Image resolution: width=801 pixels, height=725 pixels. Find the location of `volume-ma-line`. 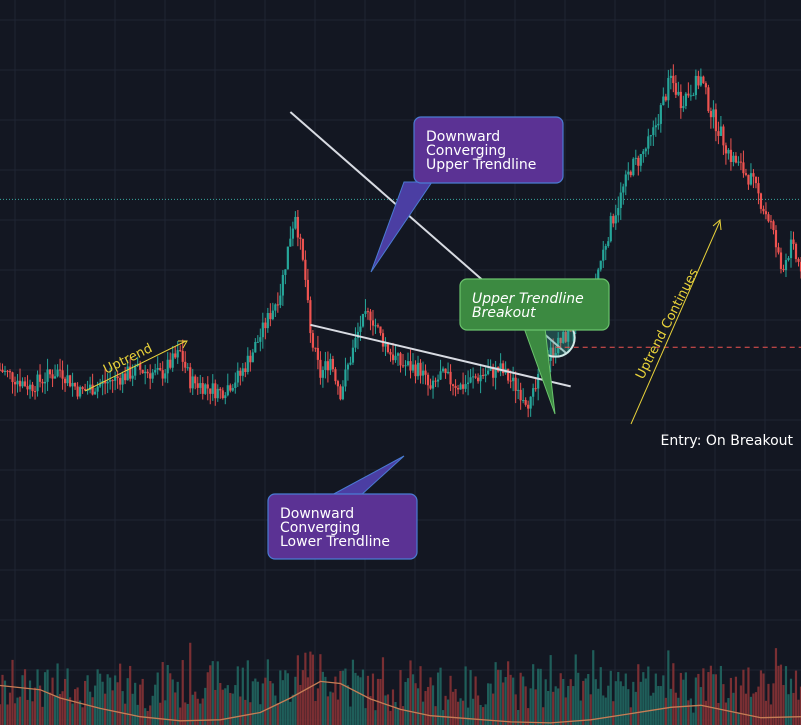

volume-ma-line is located at coordinates (400, 702).